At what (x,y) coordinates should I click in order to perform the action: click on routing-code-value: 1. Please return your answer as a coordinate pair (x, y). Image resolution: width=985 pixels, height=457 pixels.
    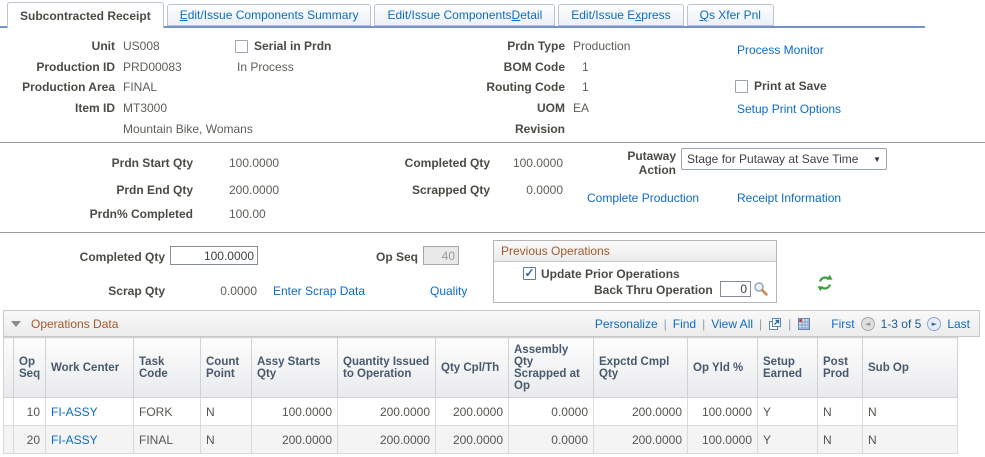
    Looking at the image, I should click on (585, 87).